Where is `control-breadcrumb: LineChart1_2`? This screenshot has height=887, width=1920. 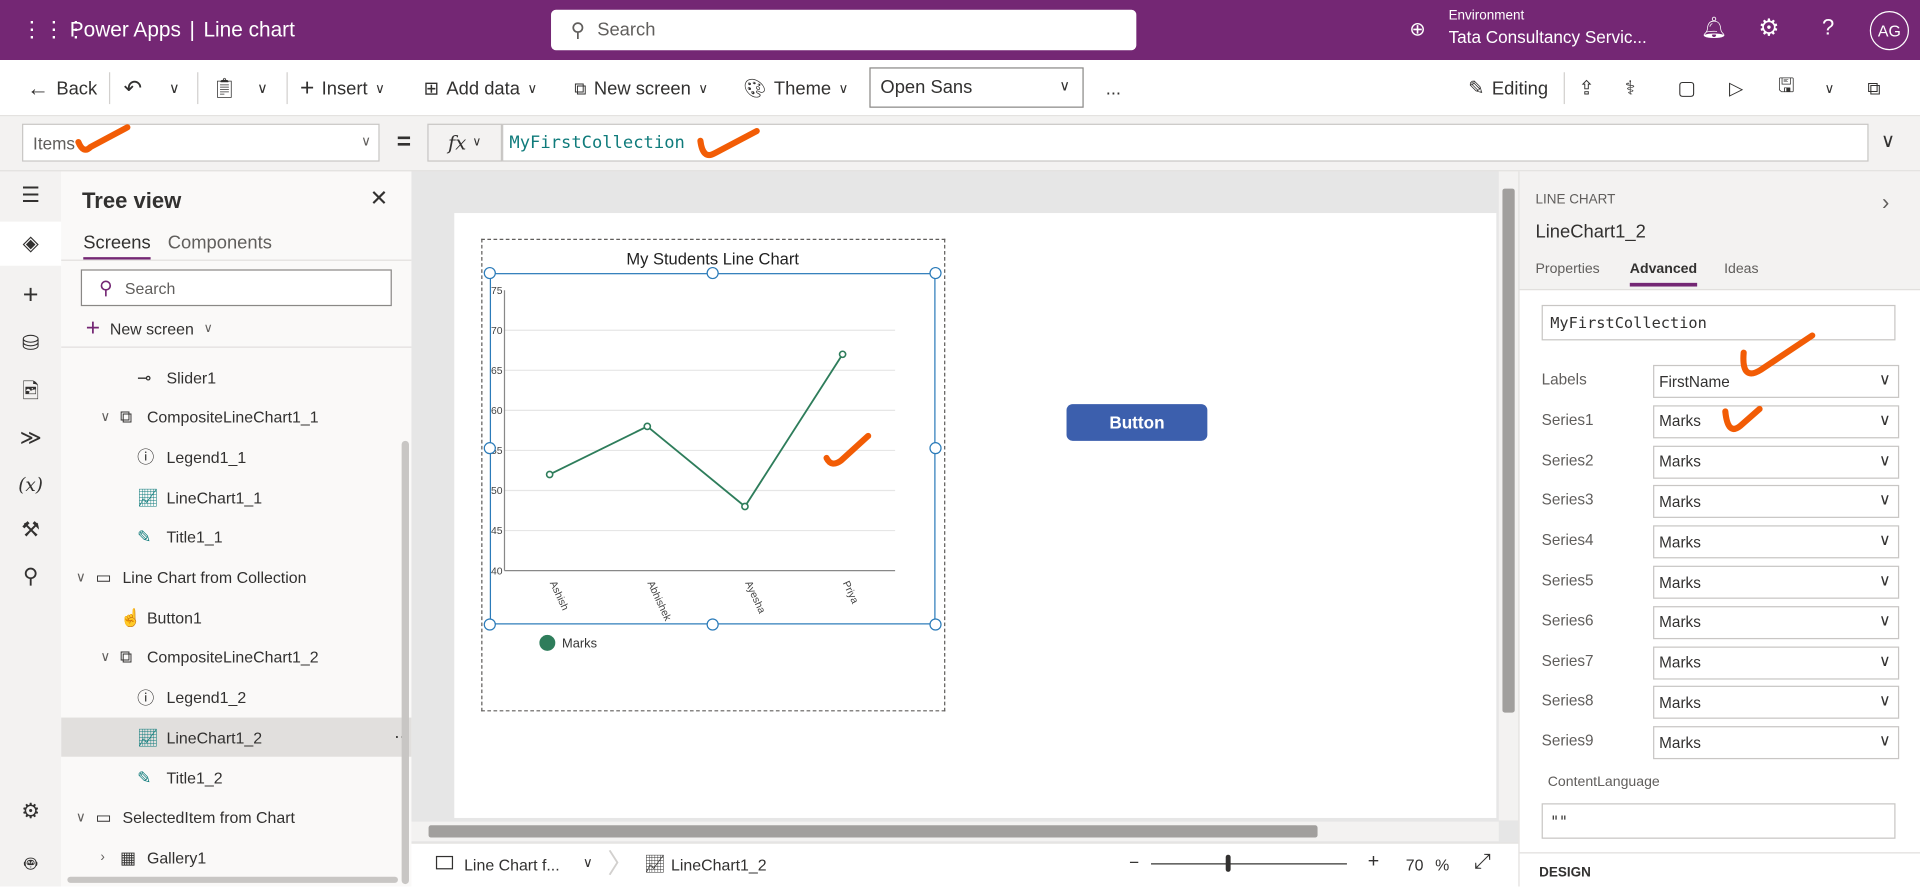
control-breadcrumb: LineChart1_2 is located at coordinates (719, 865).